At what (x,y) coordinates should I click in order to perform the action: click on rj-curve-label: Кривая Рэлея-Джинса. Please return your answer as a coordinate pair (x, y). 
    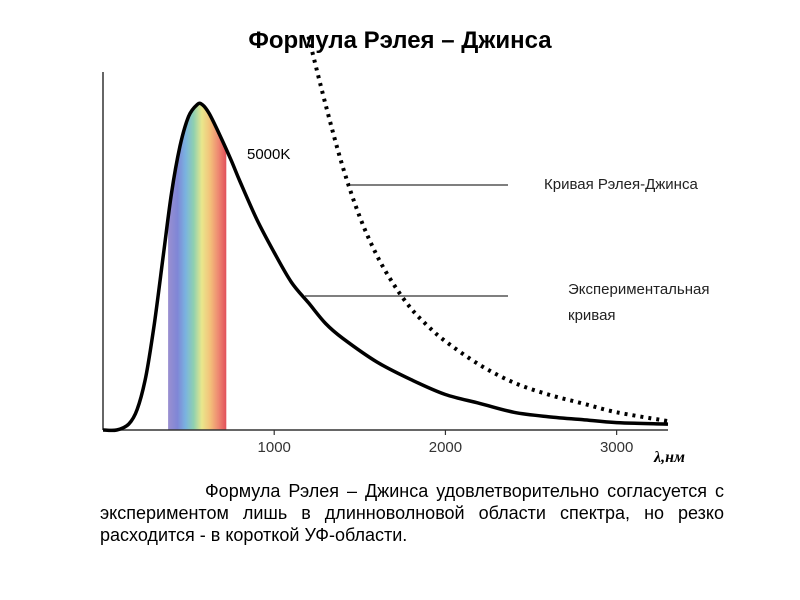
    Looking at the image, I should click on (621, 184).